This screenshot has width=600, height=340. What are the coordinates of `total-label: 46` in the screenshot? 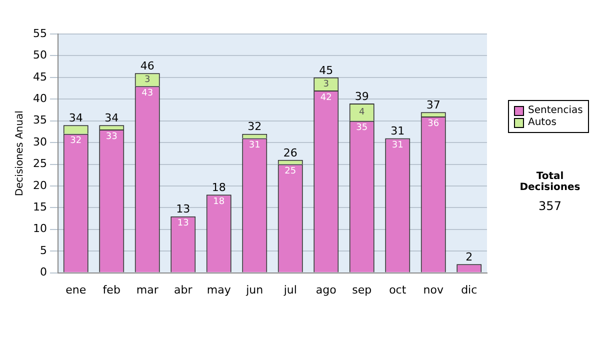 It's located at (147, 65).